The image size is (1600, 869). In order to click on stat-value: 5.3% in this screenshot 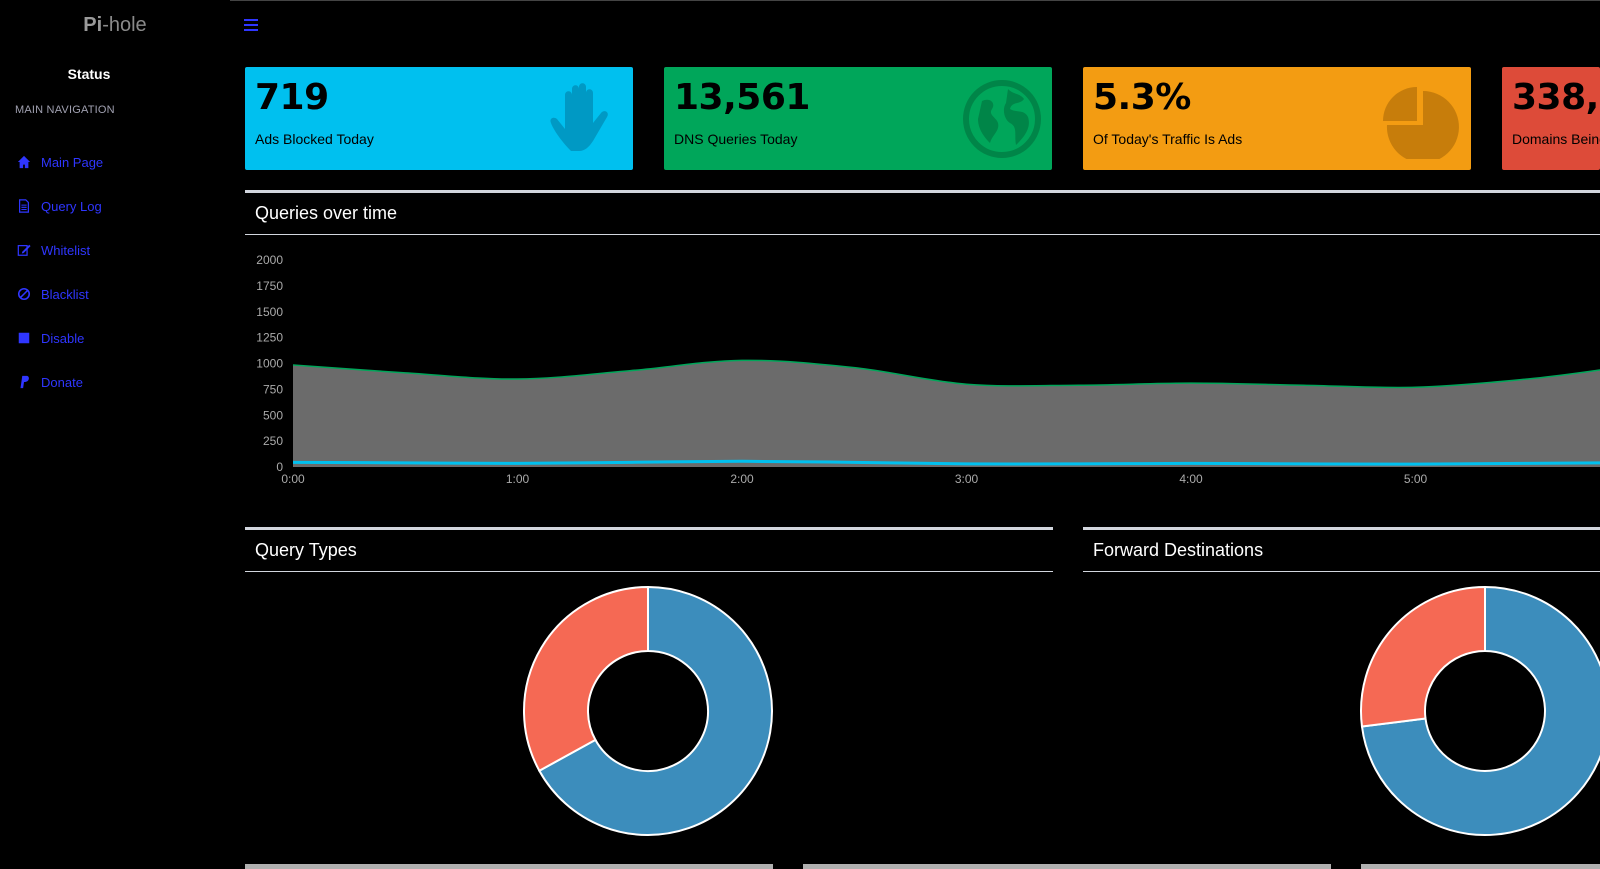, I will do `click(1142, 97)`.